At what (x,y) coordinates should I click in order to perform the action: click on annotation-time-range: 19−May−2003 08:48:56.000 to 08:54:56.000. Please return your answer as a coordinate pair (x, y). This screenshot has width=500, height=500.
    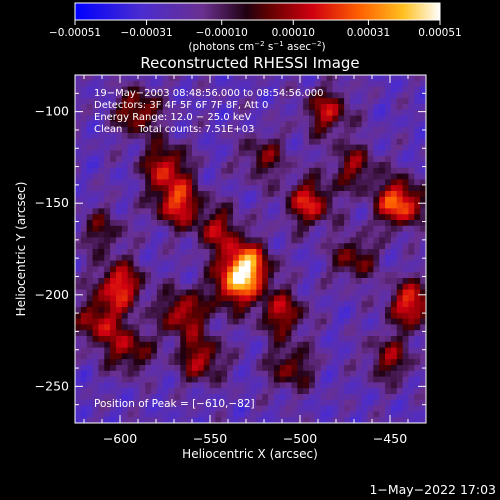
    Looking at the image, I should click on (209, 93).